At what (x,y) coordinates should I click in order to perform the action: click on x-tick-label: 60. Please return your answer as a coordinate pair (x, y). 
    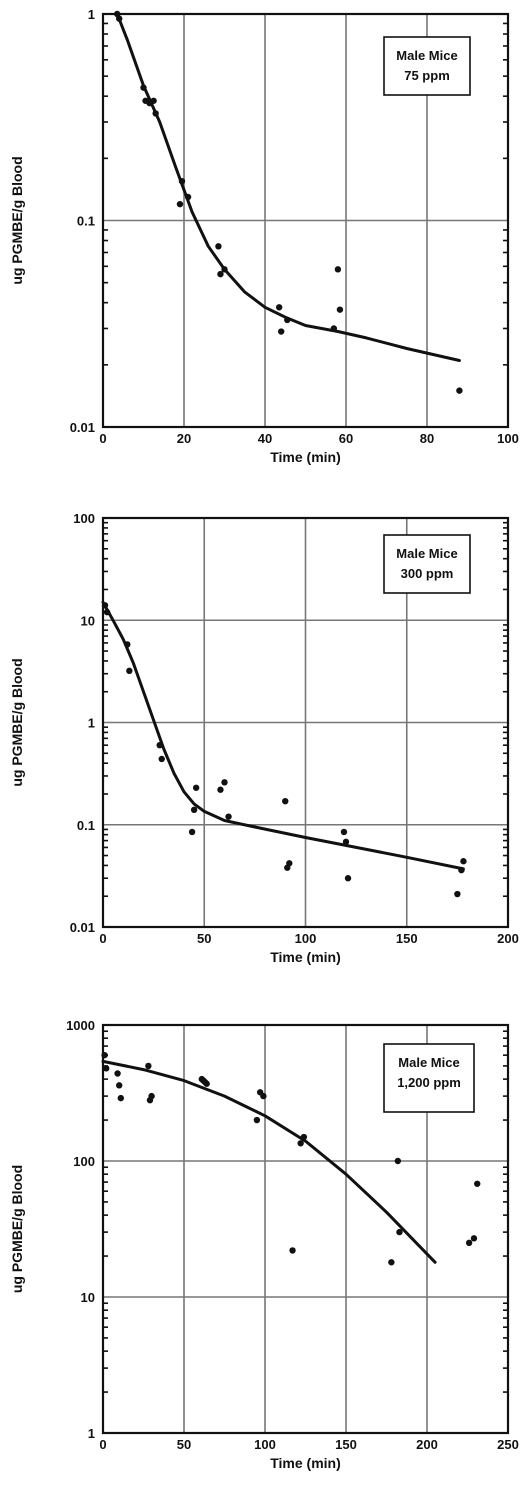
    Looking at the image, I should click on (346, 438).